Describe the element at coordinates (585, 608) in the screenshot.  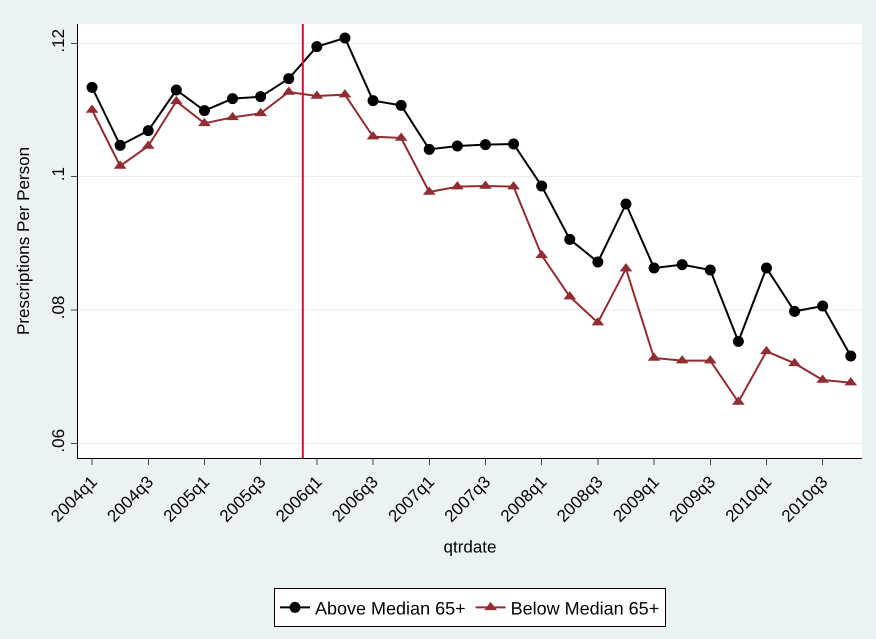
I see `legend-label: Below Median 65+` at that location.